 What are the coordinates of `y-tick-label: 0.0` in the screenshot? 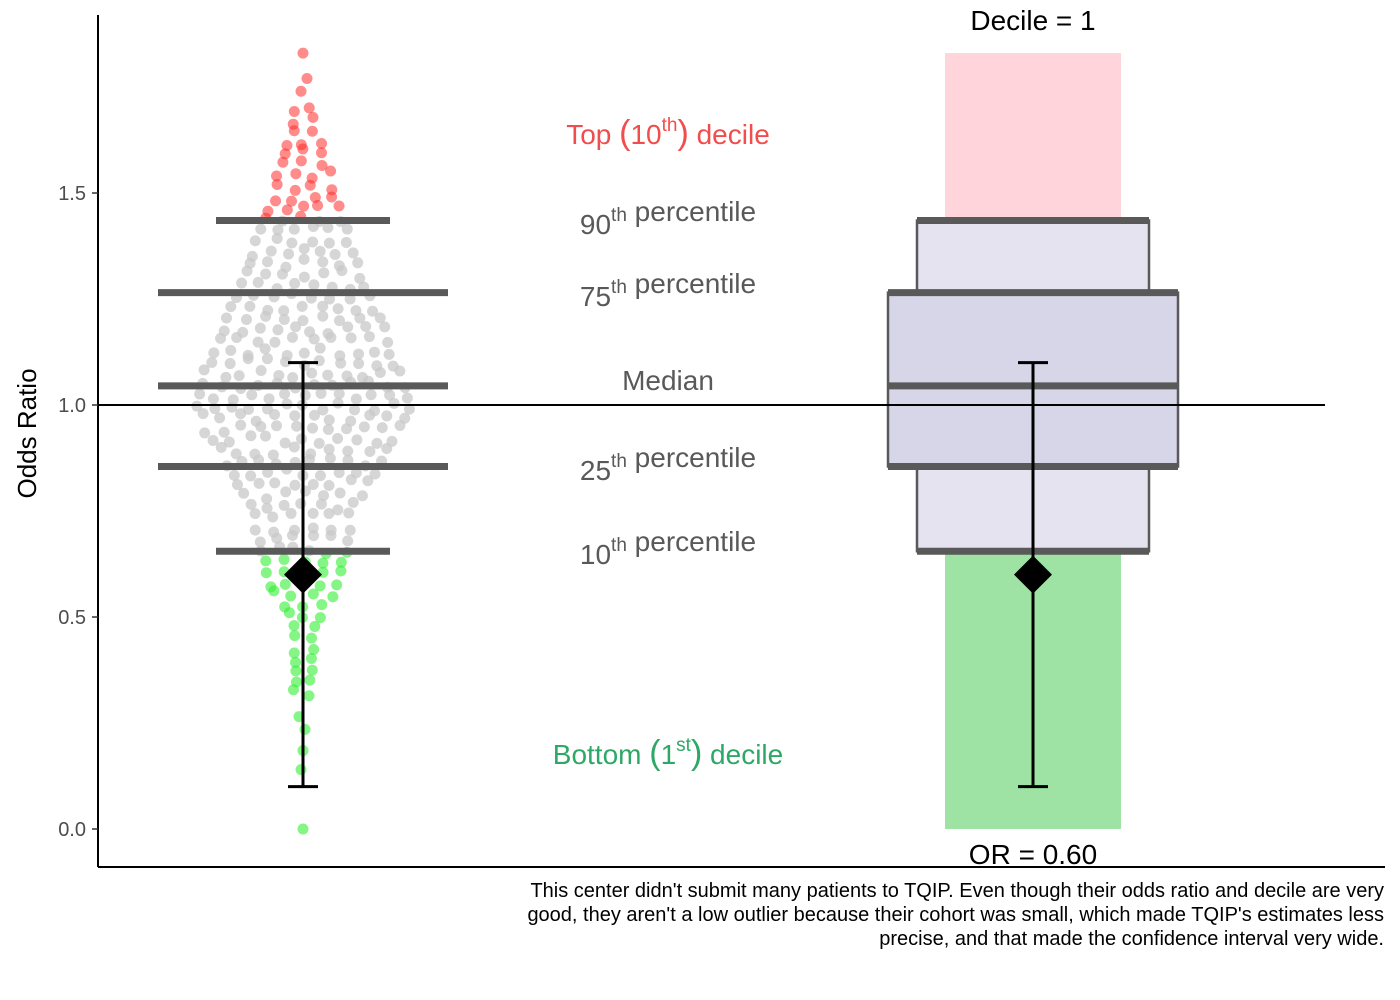 It's located at (72, 830).